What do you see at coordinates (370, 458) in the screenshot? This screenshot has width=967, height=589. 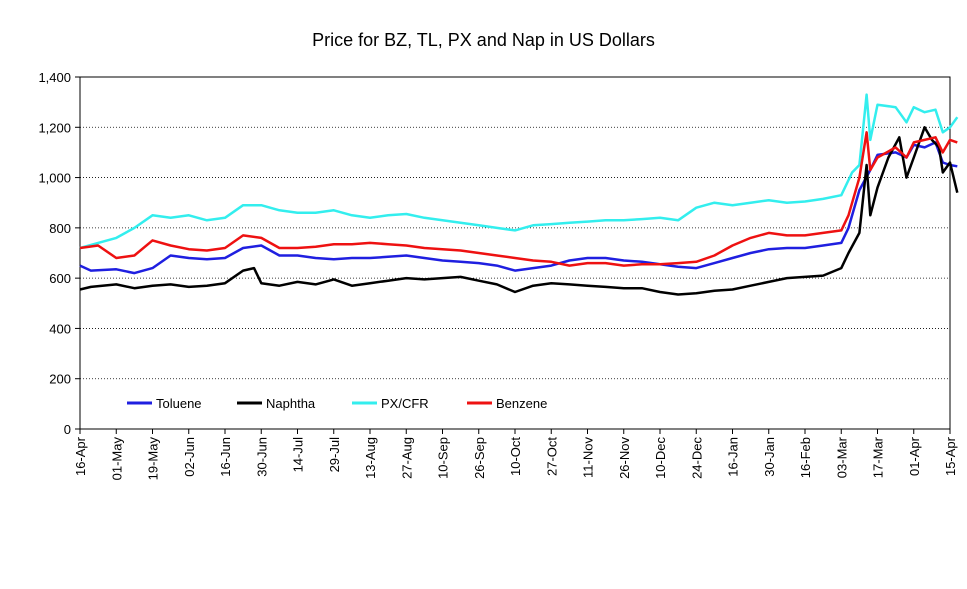 I see `x-tick-label: 13-Aug` at bounding box center [370, 458].